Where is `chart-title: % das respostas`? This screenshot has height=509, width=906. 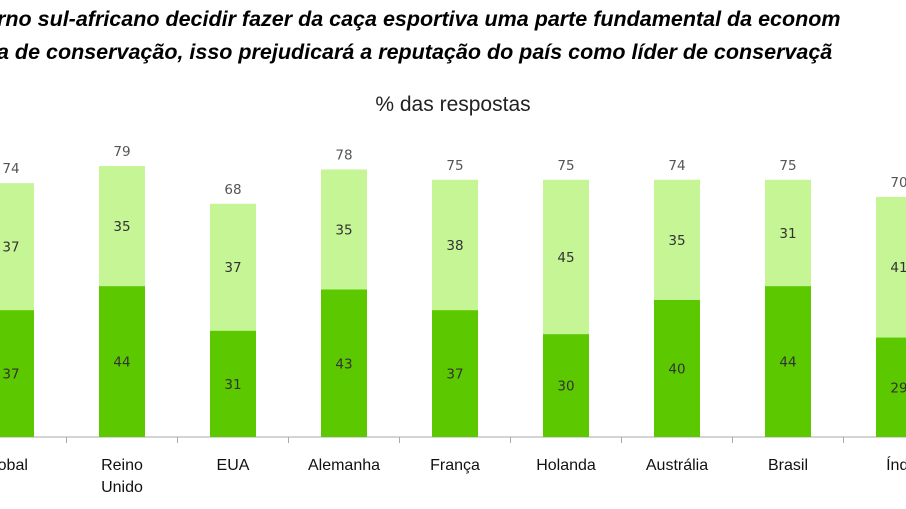
chart-title: % das respostas is located at coordinates (453, 104).